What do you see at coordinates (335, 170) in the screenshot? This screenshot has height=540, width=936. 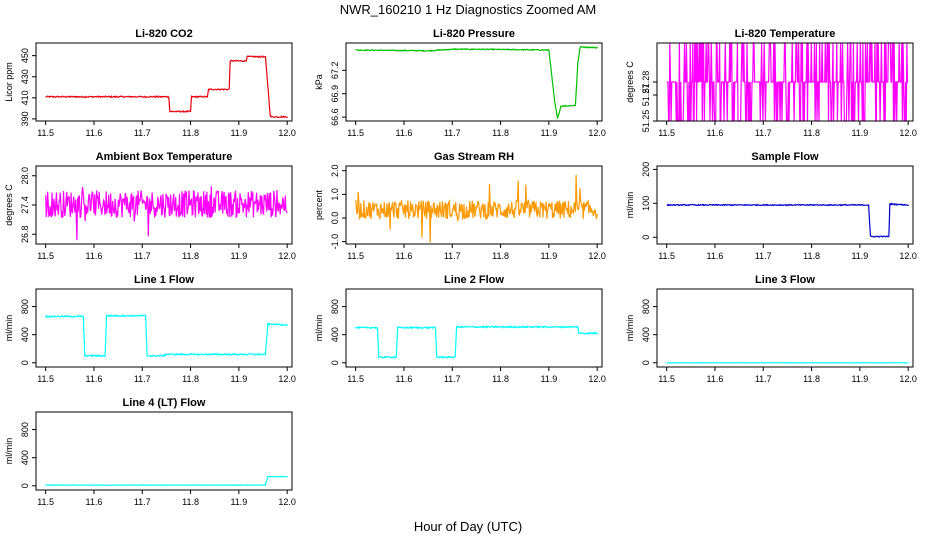 I see `y-tick-label: 2.0` at bounding box center [335, 170].